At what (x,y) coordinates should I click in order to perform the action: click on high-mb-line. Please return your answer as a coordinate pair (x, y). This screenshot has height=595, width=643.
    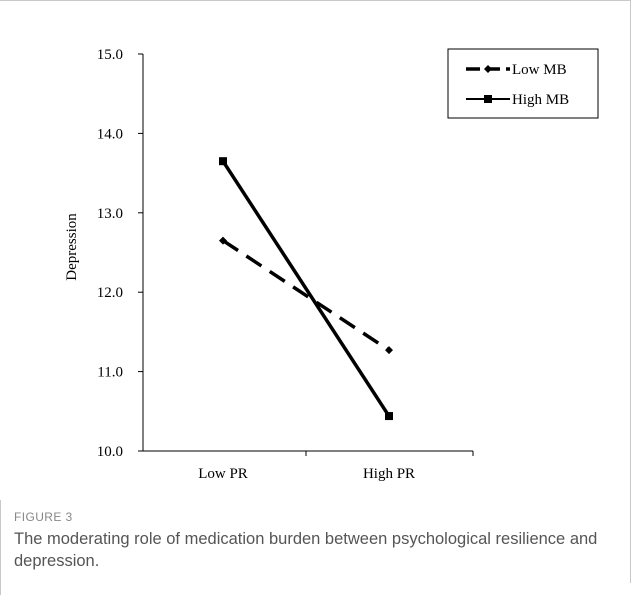
    Looking at the image, I should click on (306, 289).